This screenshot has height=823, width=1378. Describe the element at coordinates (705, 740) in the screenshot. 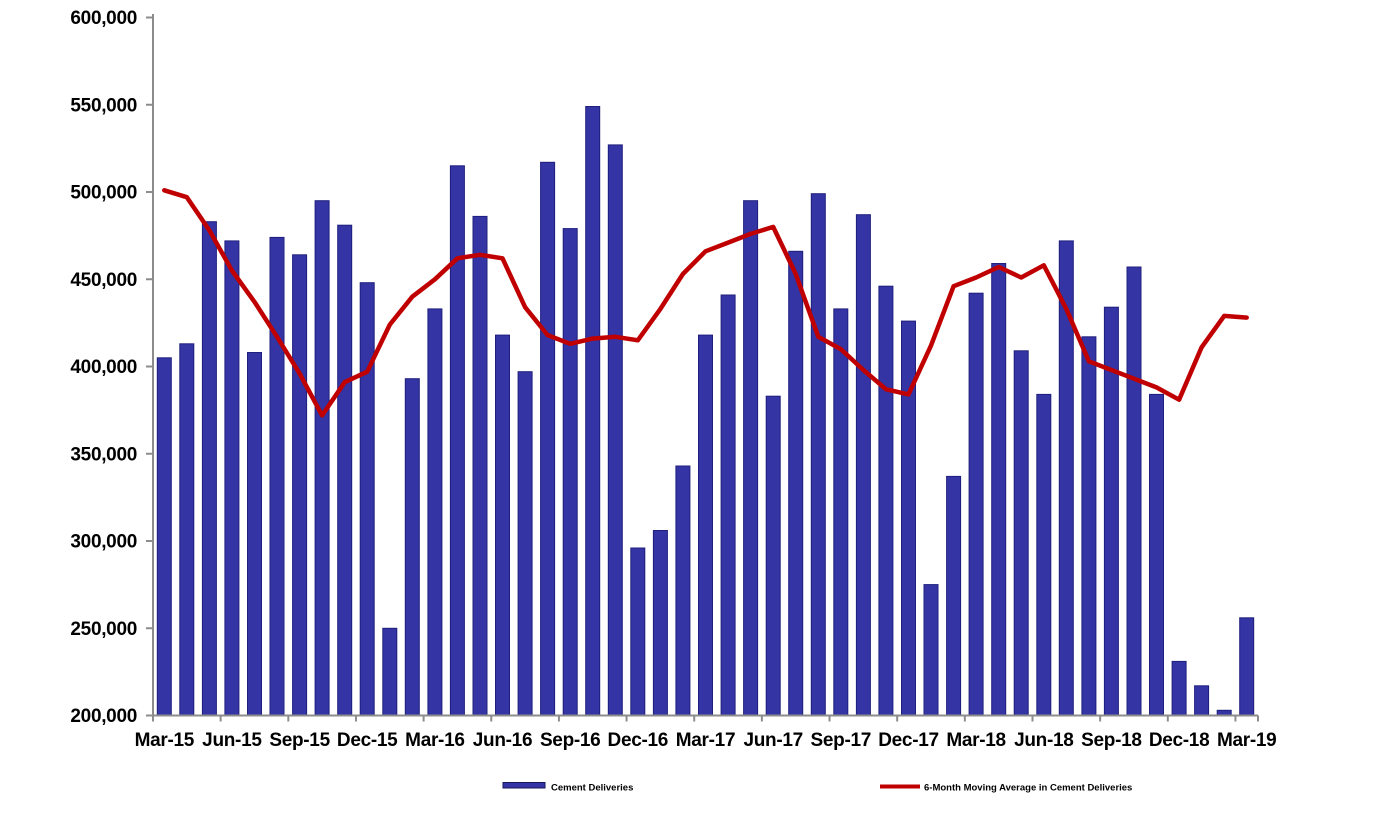

I see `x-axis-tick-label: Mar-17` at that location.